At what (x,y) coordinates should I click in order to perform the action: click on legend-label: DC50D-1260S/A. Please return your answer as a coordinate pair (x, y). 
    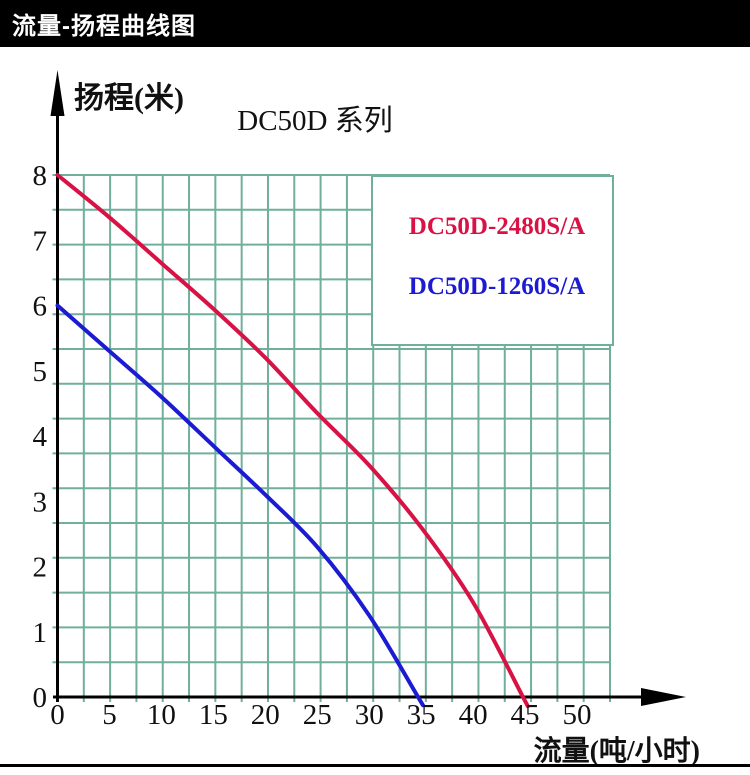
    Looking at the image, I should click on (497, 286).